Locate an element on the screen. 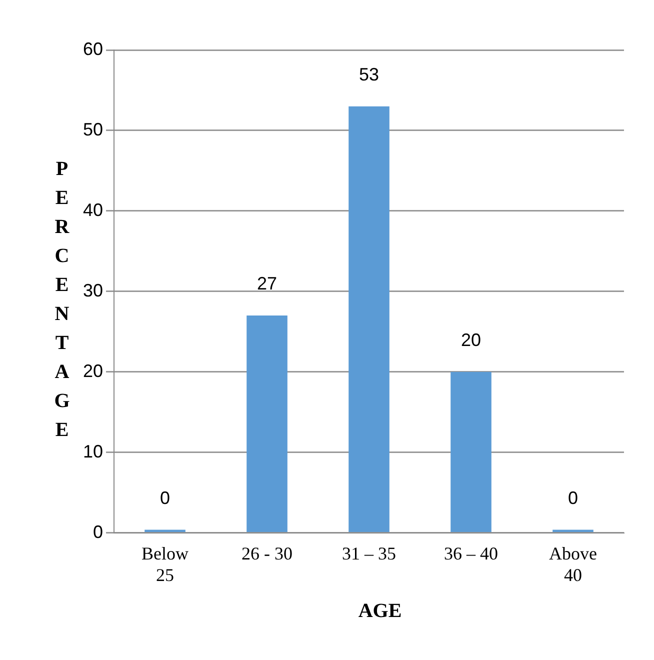 This screenshot has width=654, height=660. y-tick-label: 60 is located at coordinates (93, 48).